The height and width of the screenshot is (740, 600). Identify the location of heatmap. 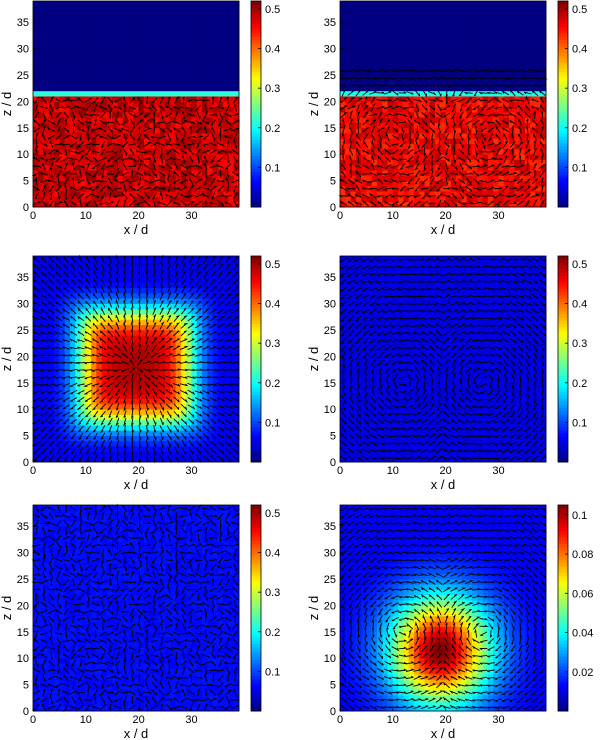
(136, 104).